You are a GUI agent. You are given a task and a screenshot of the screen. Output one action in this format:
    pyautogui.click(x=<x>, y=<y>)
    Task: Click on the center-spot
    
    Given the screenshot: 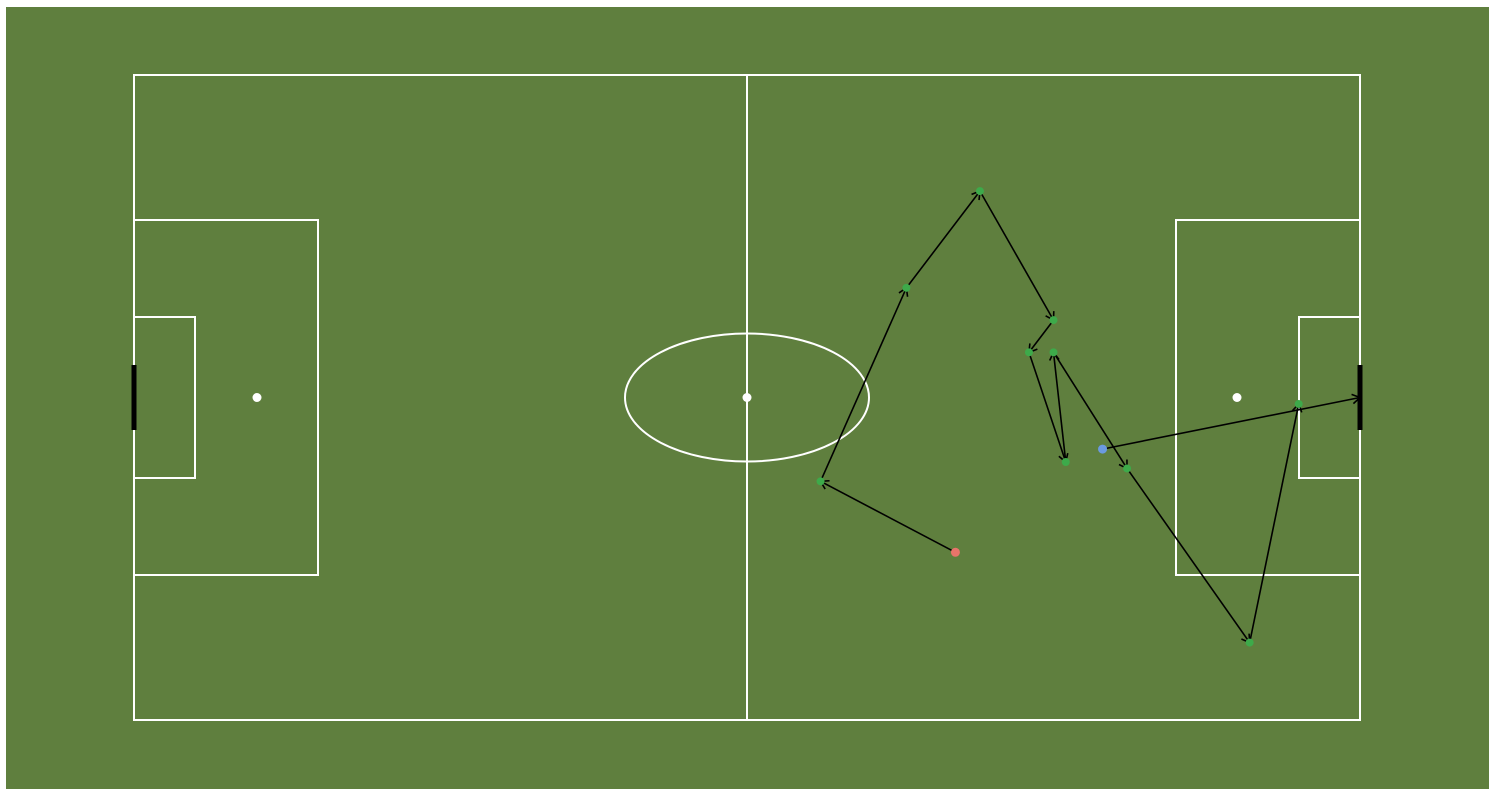 What is the action you would take?
    pyautogui.click(x=747, y=397)
    